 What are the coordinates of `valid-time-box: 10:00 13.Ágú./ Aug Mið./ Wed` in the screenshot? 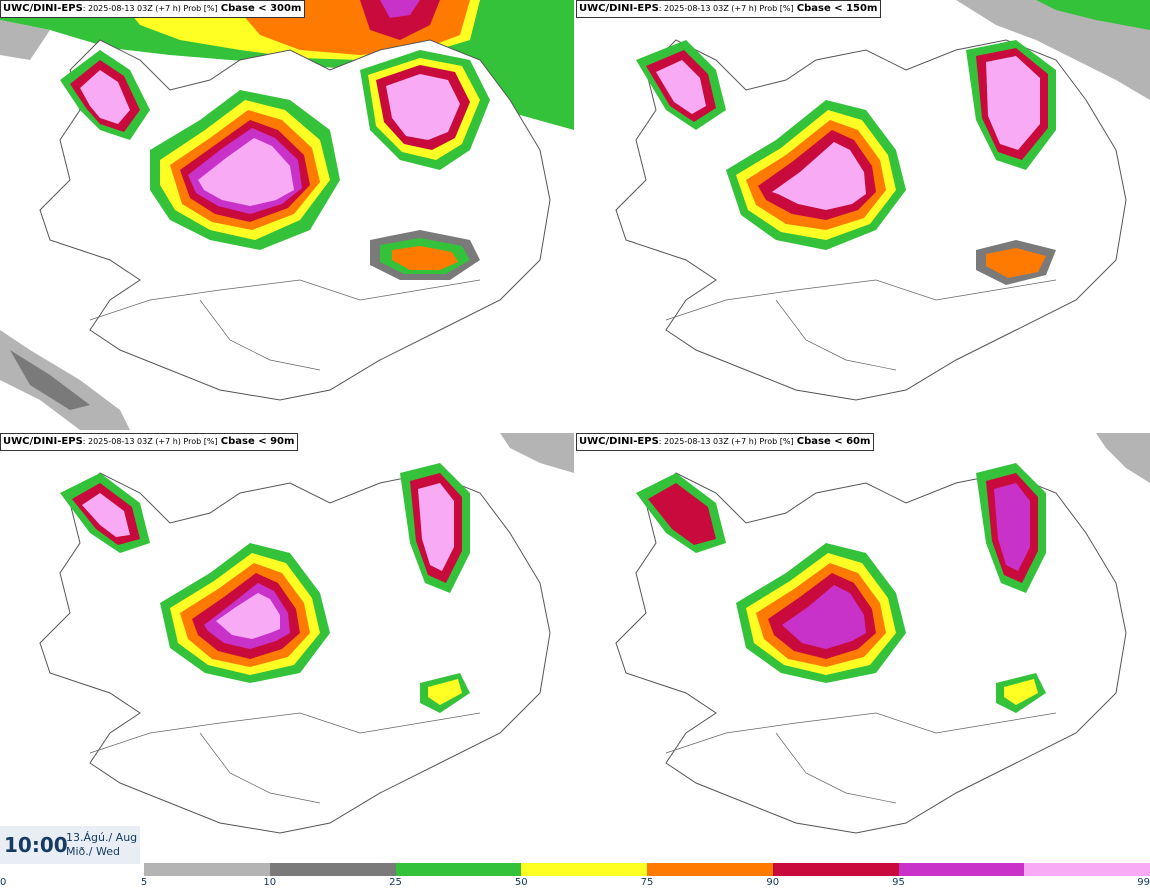 It's located at (70, 845).